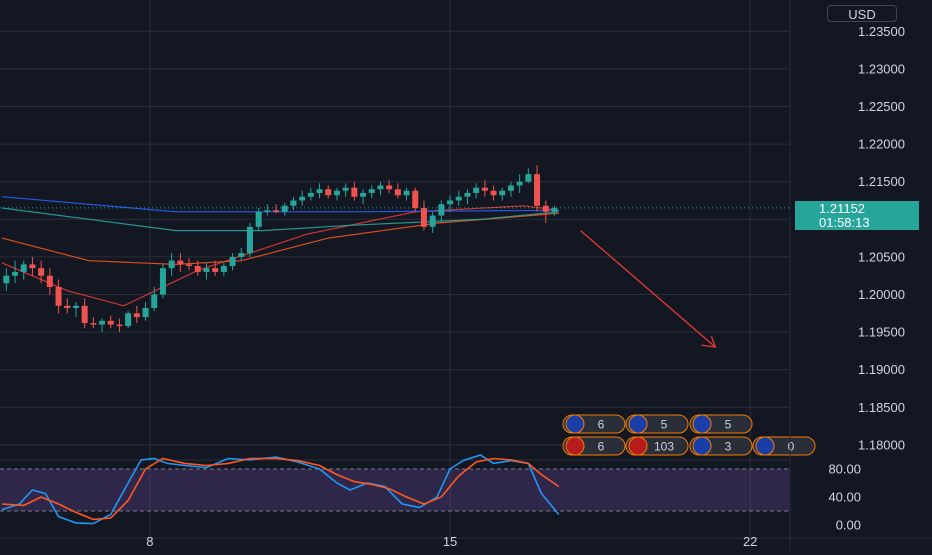 The image size is (932, 555). Describe the element at coordinates (149, 541) in the screenshot. I see `time-tick-label: 8` at that location.